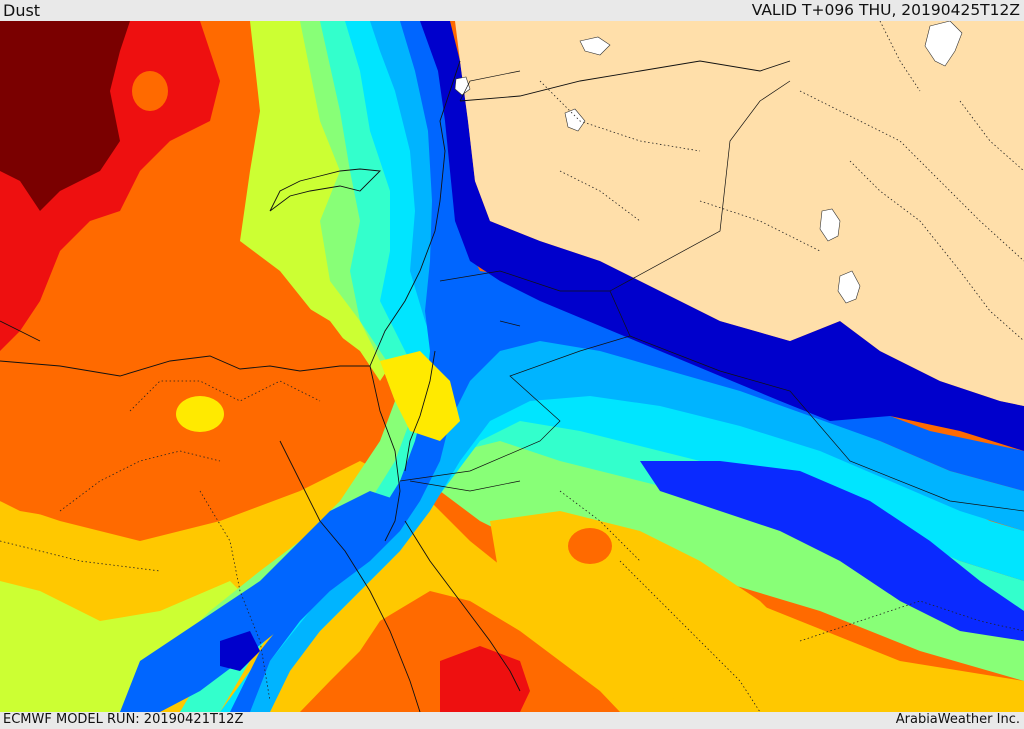  What do you see at coordinates (240, 651) in the screenshot?
I see `dust-band-dark-blue-patch` at bounding box center [240, 651].